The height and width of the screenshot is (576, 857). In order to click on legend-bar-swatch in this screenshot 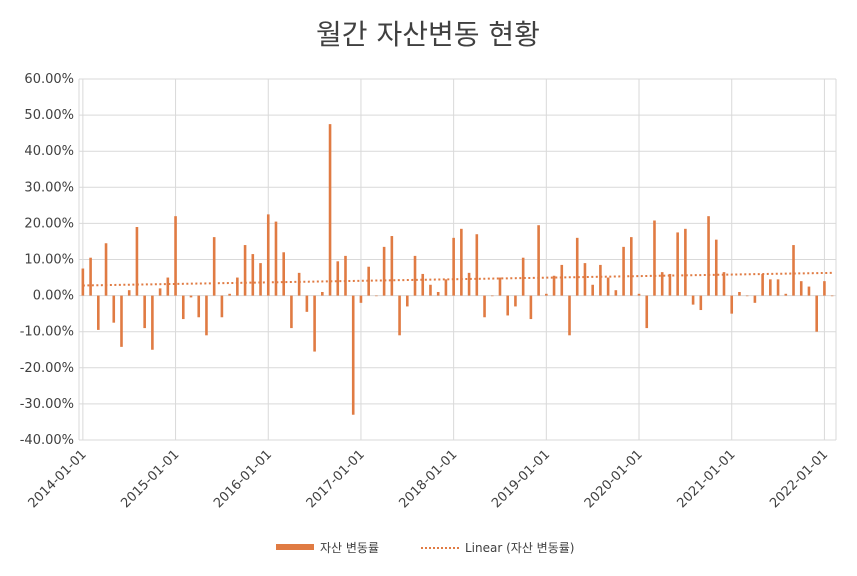, I will do `click(295, 547)`.